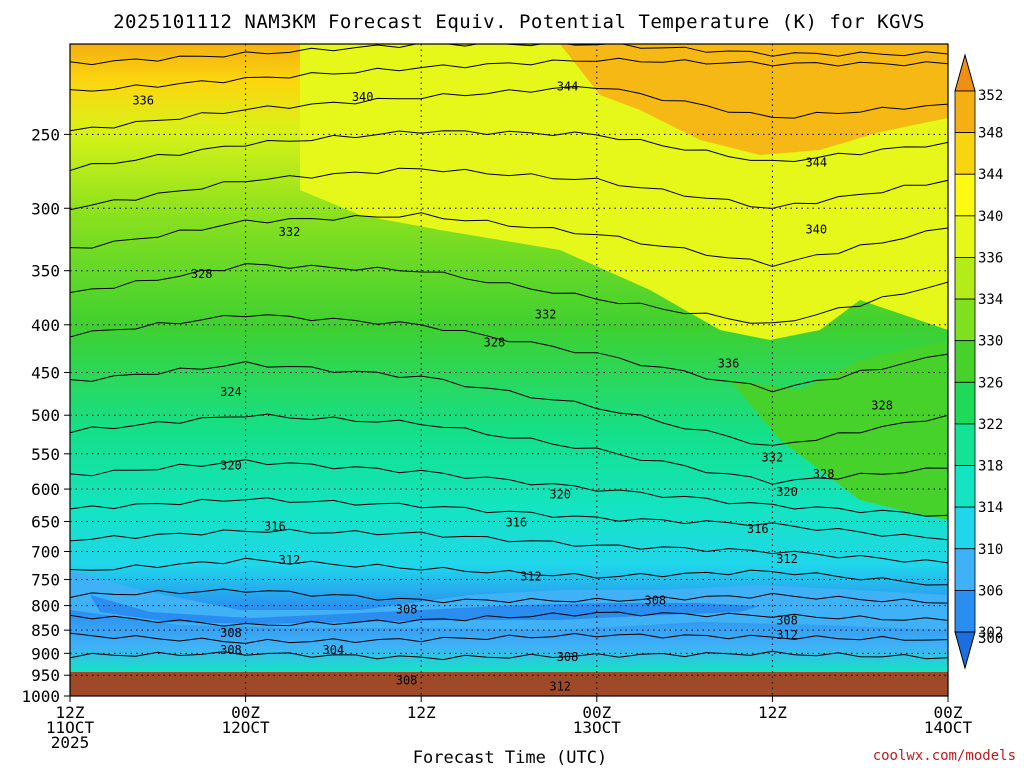  I want to click on warmest-region, so click(754, 99).